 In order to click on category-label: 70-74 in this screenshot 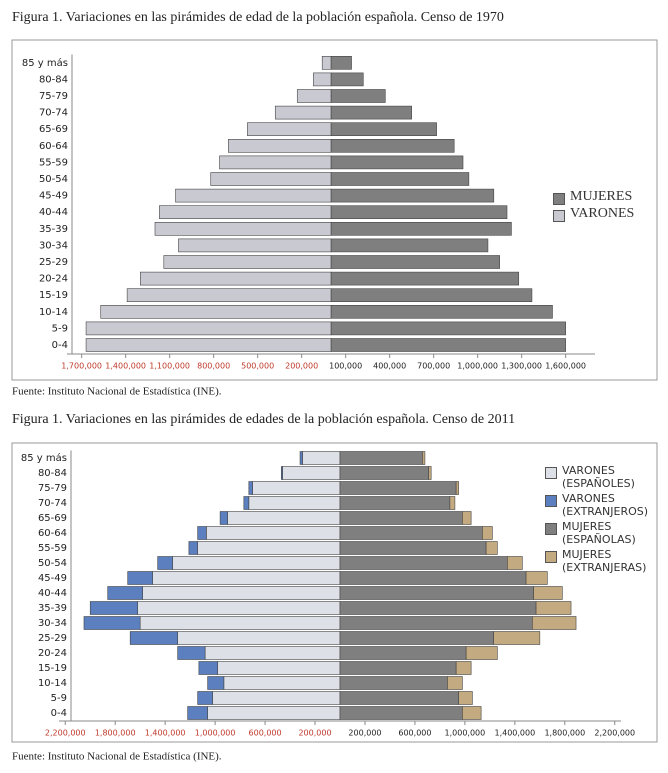, I will do `click(52, 503)`.